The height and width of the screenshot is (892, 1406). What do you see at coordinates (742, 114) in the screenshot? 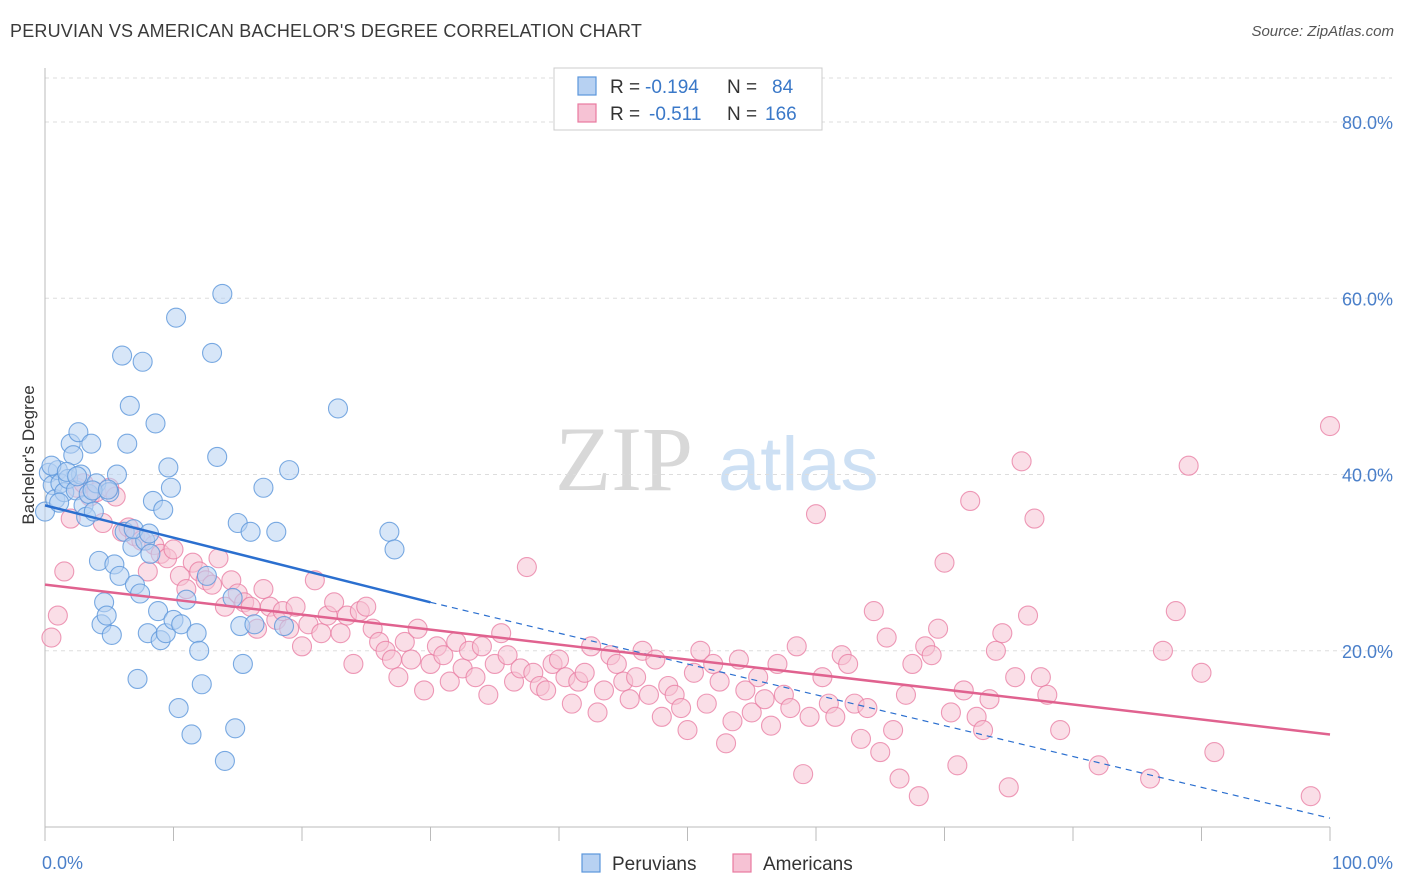
I see `legend-n-label-americans: N =` at bounding box center [742, 114].